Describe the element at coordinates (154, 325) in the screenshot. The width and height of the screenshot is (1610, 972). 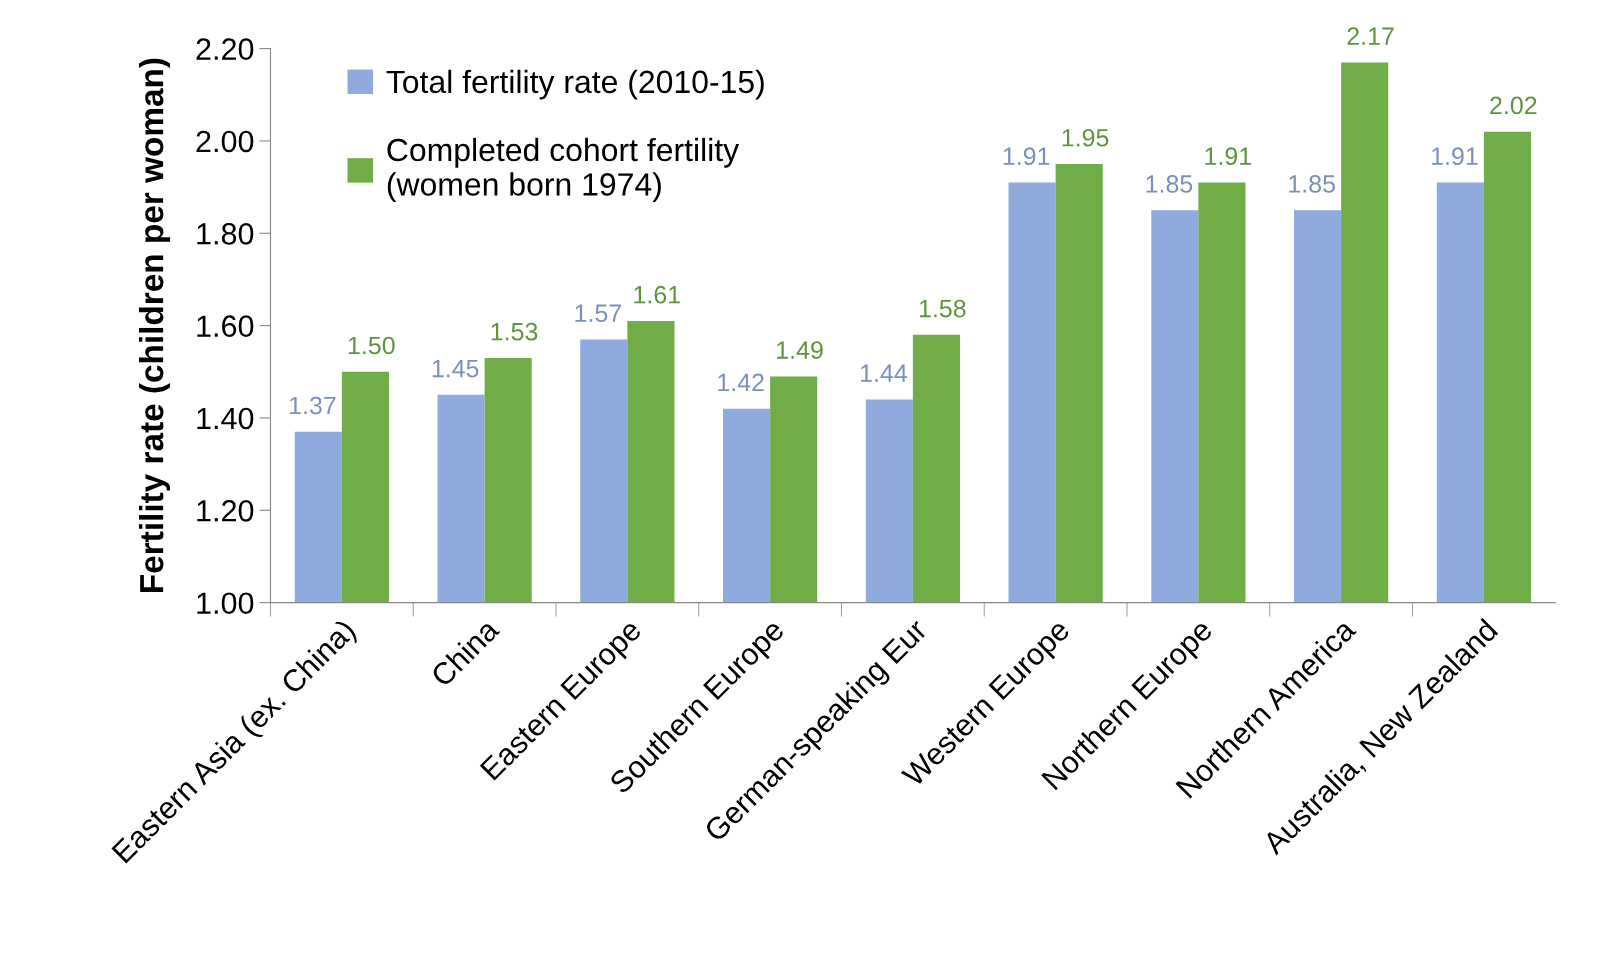
I see `y-axis-title: Fertility rate (children per woman)` at that location.